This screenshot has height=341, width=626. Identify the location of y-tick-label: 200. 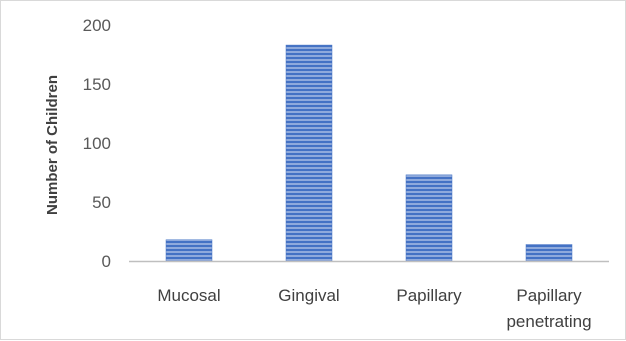
(97, 25).